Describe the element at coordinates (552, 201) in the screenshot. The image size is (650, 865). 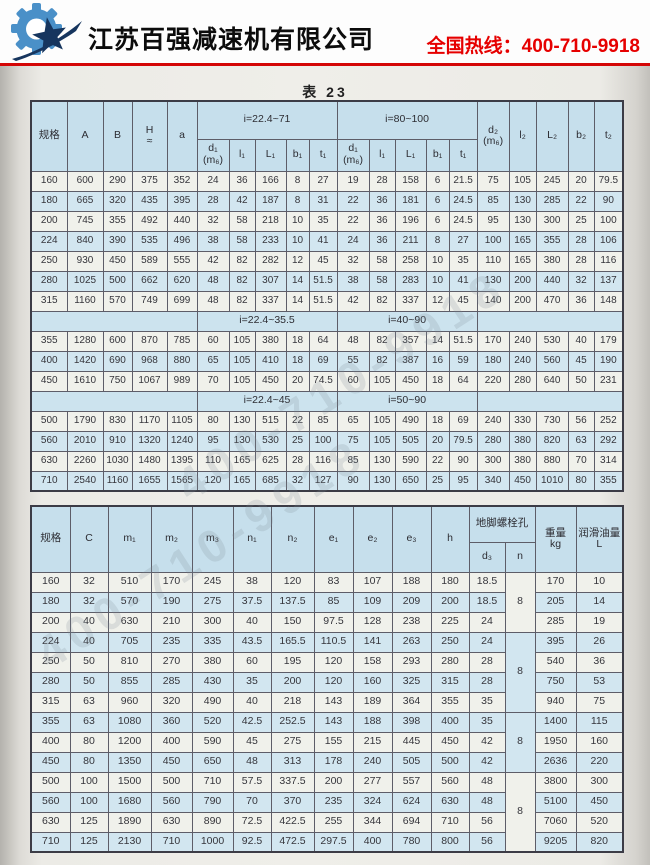
I see `data-cell: 285` at that location.